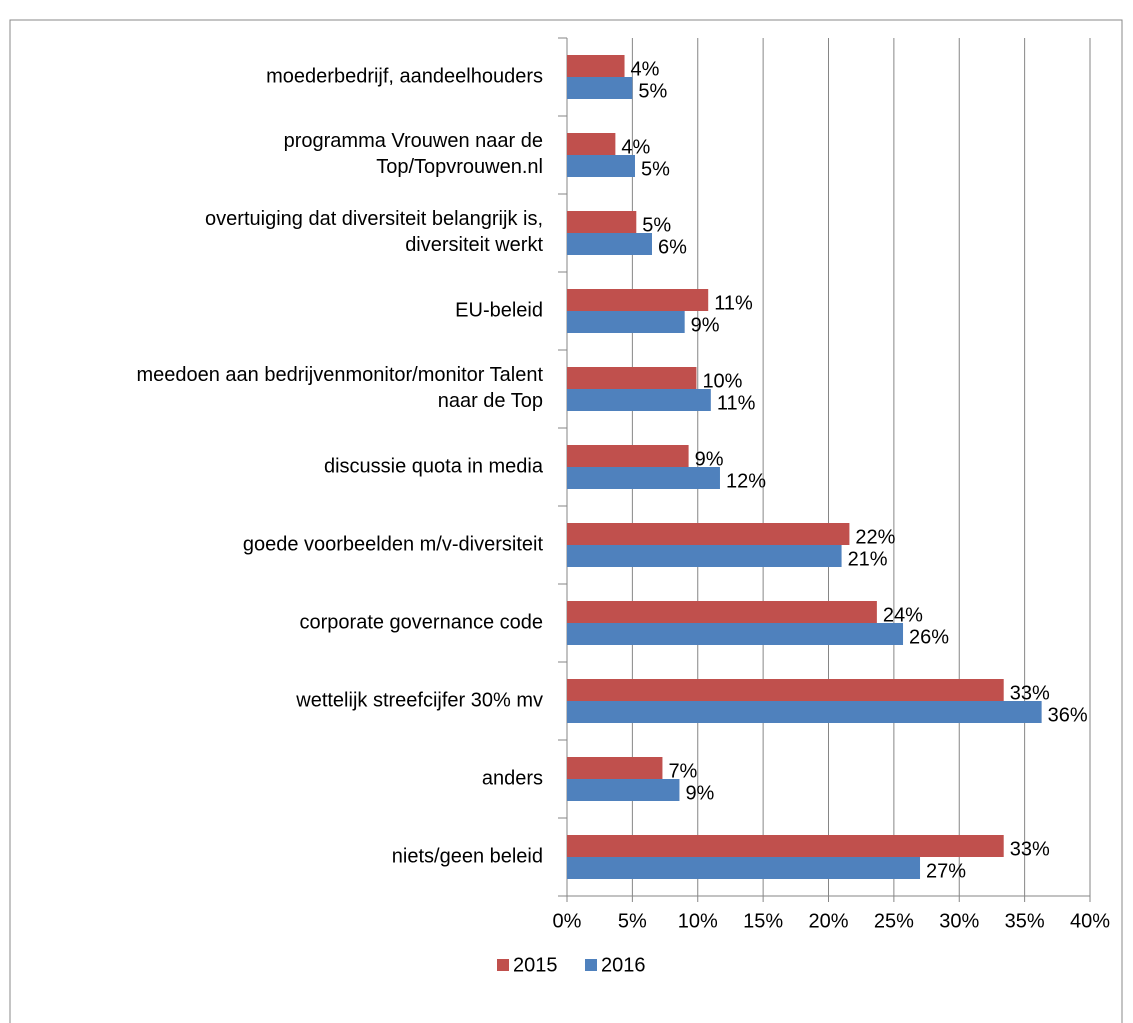  I want to click on data-label: 24%, so click(903, 615).